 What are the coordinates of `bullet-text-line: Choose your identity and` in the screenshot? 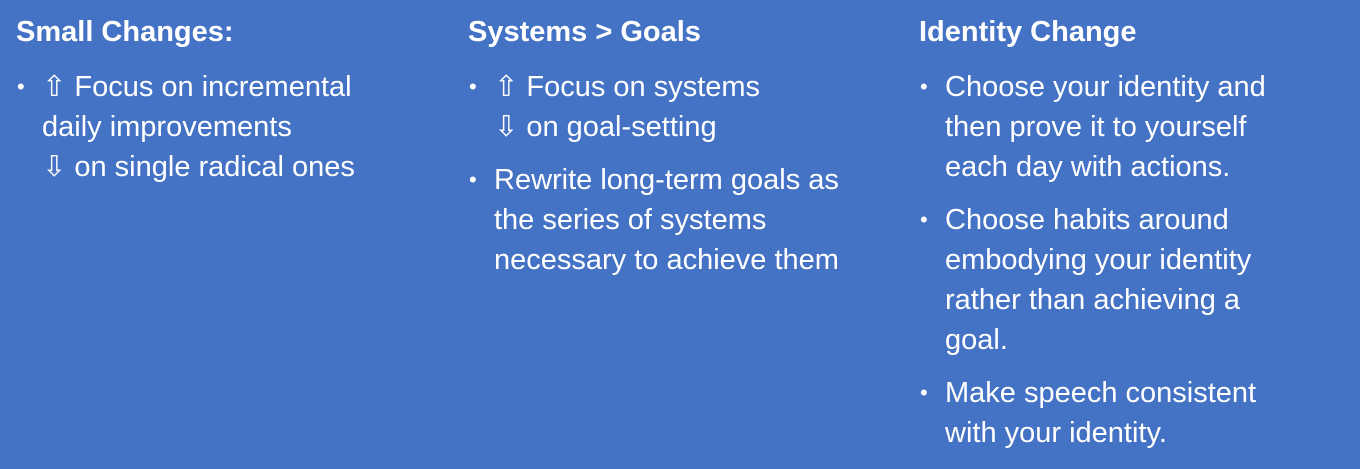 It's located at (1105, 87).